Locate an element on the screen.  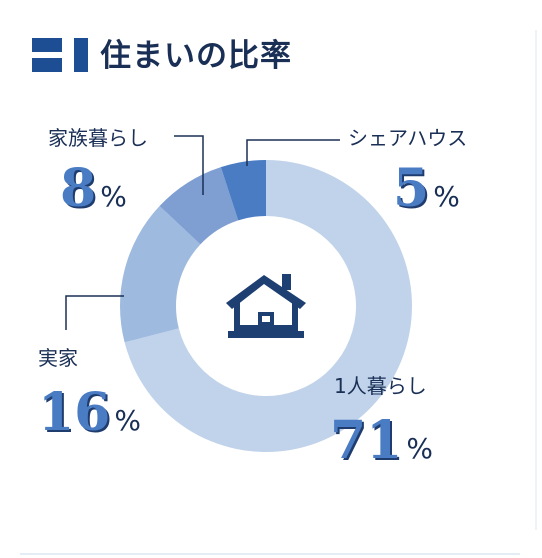
slice-label-family: 家族暮らし is located at coordinates (98, 138).